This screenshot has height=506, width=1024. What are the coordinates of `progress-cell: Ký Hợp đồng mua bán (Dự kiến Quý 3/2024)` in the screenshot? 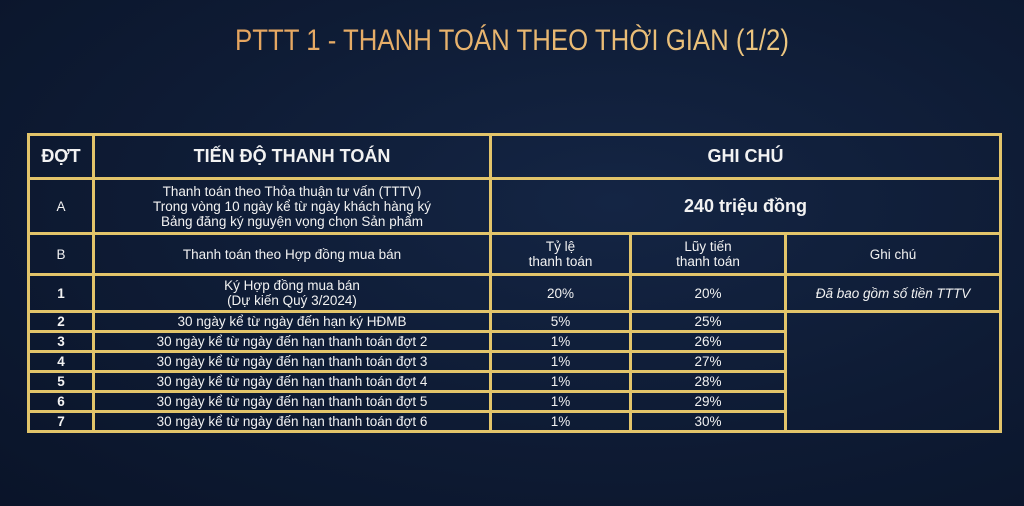 It's located at (292, 293).